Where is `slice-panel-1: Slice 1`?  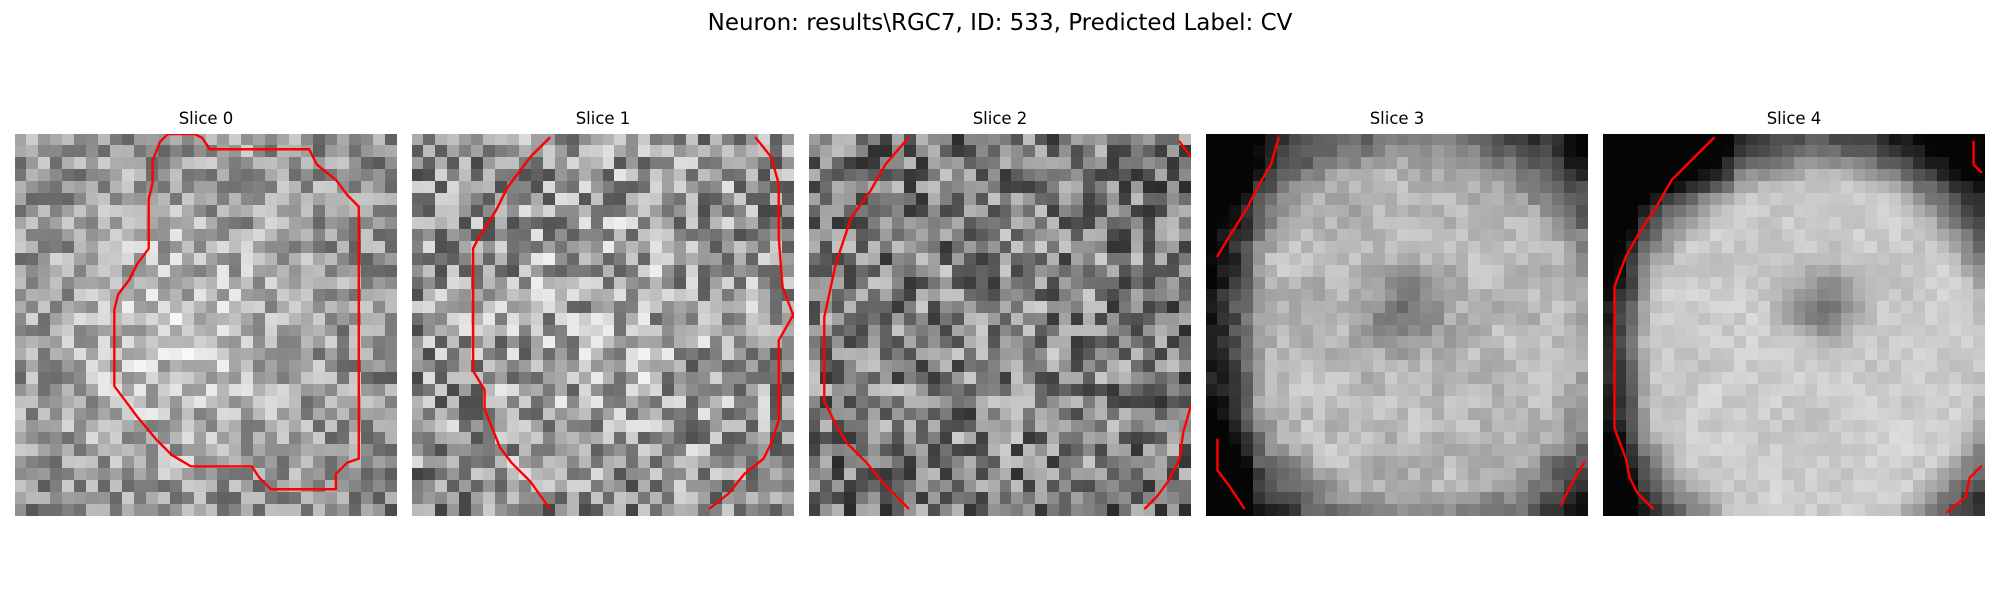 slice-panel-1: Slice 1 is located at coordinates (603, 312).